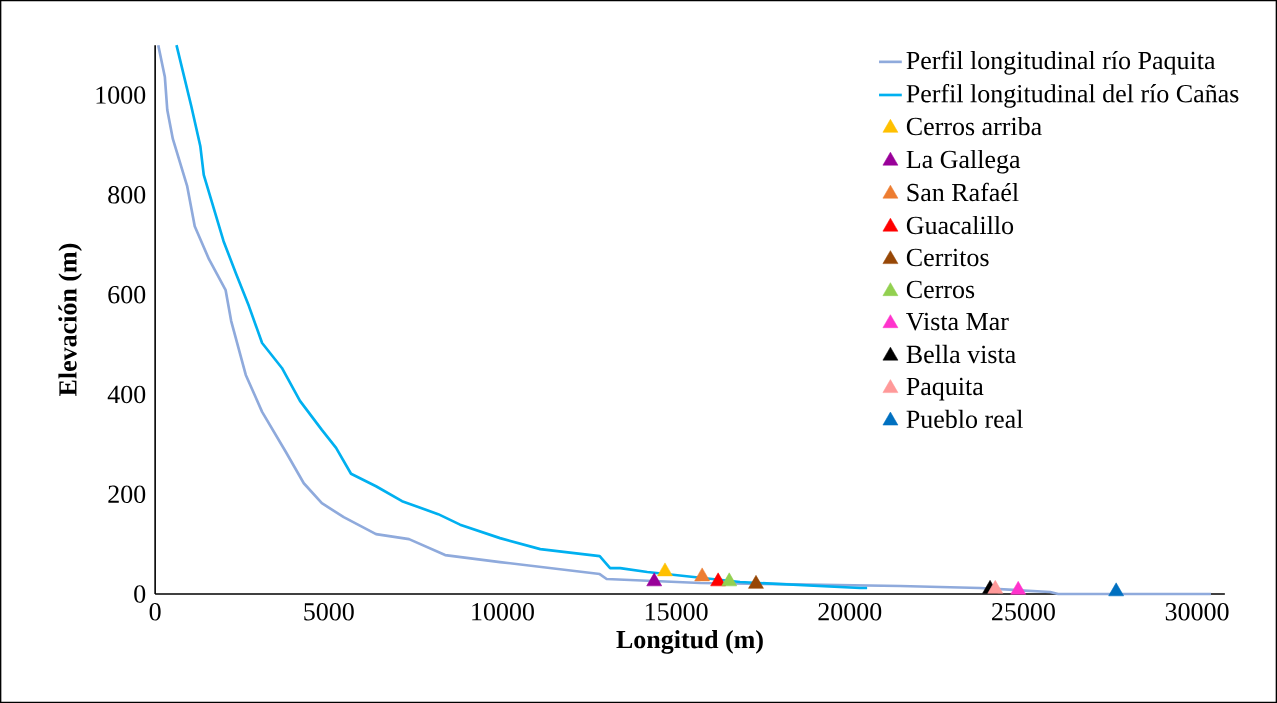 Image resolution: width=1277 pixels, height=703 pixels. I want to click on x-tick-label: 25000, so click(1023, 611).